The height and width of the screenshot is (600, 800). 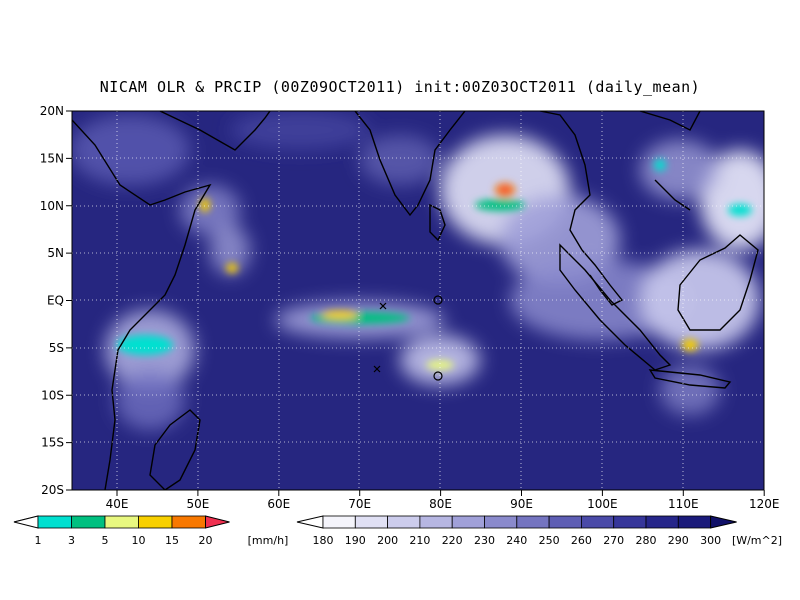 What do you see at coordinates (105, 540) in the screenshot?
I see `precip-level-label: 5` at bounding box center [105, 540].